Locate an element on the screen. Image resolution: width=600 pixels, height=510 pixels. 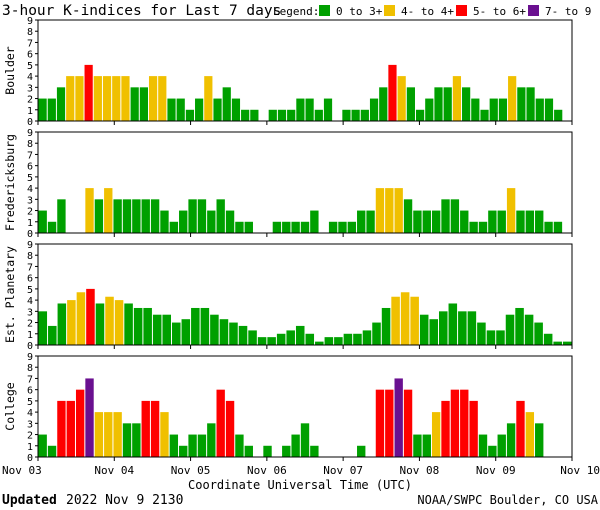
x-tick-label: Nov 08 is located at coordinates (420, 470).